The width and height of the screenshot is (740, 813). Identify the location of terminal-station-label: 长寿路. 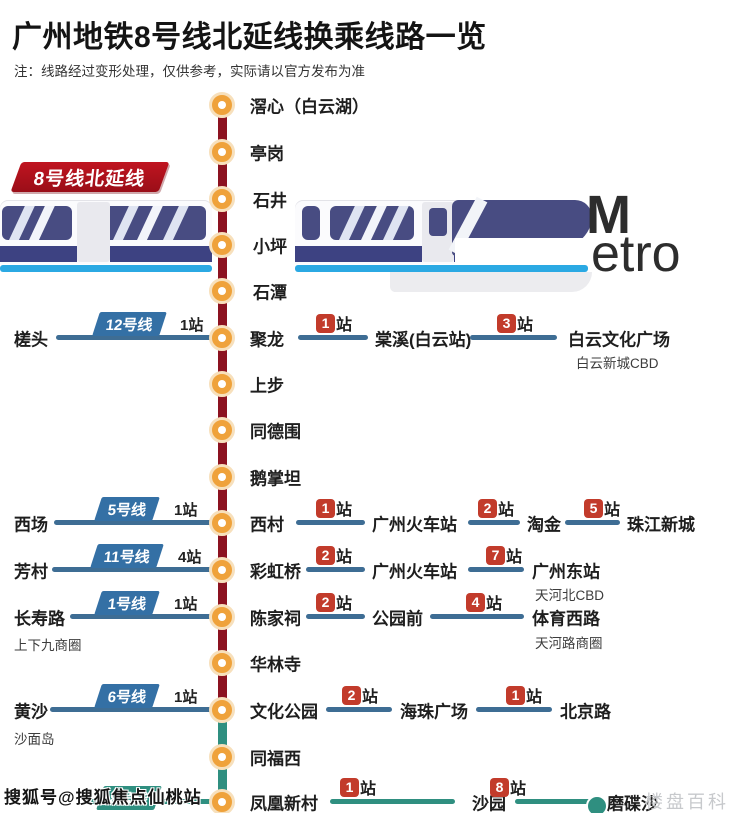
(39, 619).